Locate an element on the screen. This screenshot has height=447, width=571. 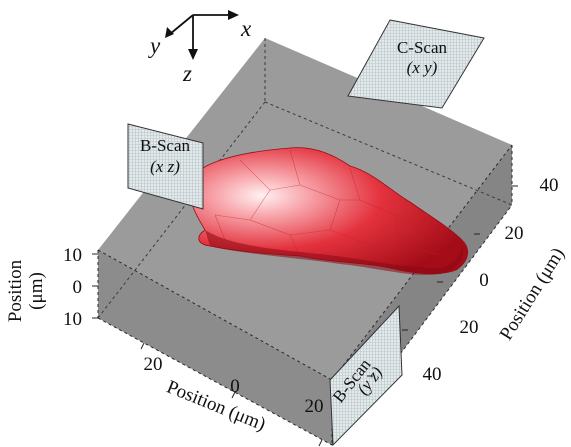
x-axis-letter: x is located at coordinates (246, 28).